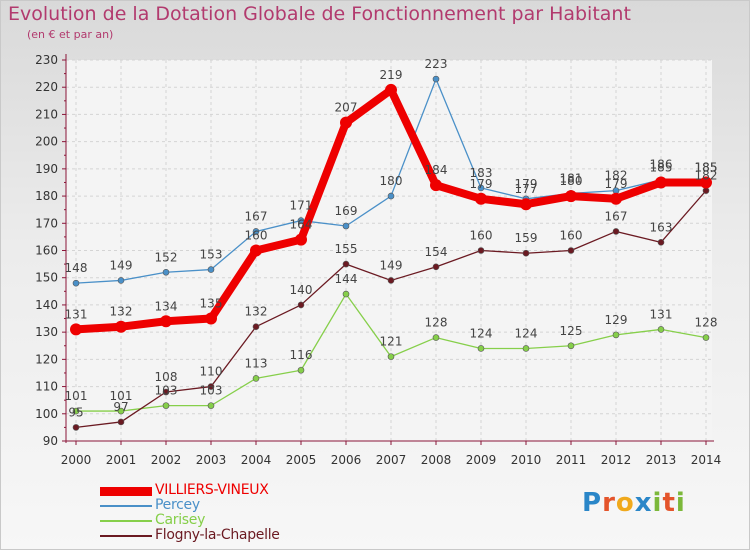 The width and height of the screenshot is (750, 550). Describe the element at coordinates (706, 337) in the screenshot. I see `point-carisey-2014` at that location.